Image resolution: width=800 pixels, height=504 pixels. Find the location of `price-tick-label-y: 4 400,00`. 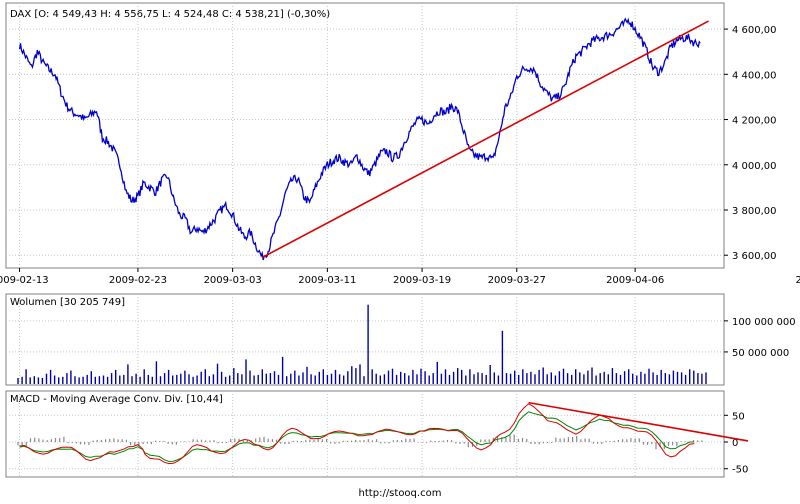

price-tick-label-y: 4 400,00 is located at coordinates (754, 75).